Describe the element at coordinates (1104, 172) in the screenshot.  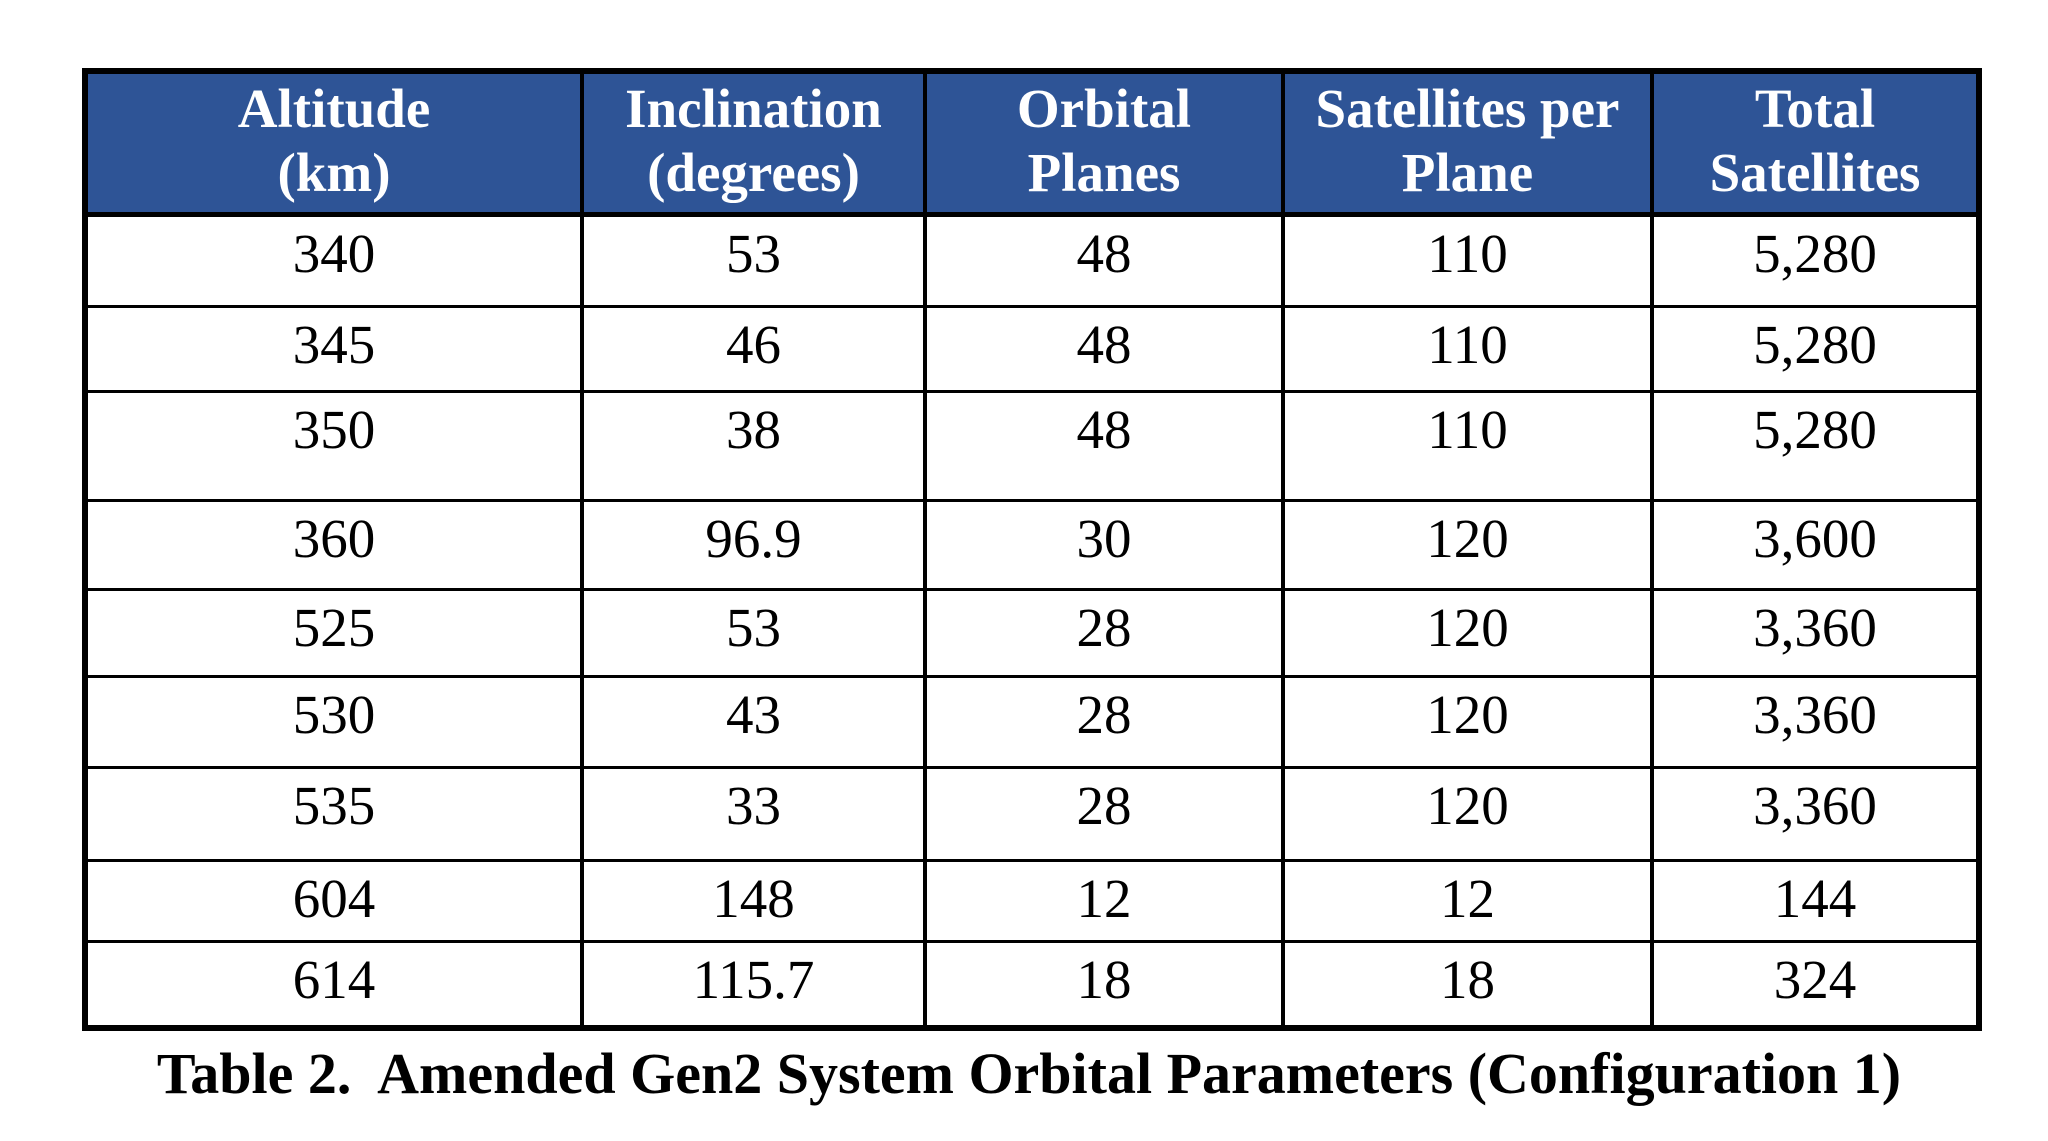
I see `header-line: Planes` at that location.